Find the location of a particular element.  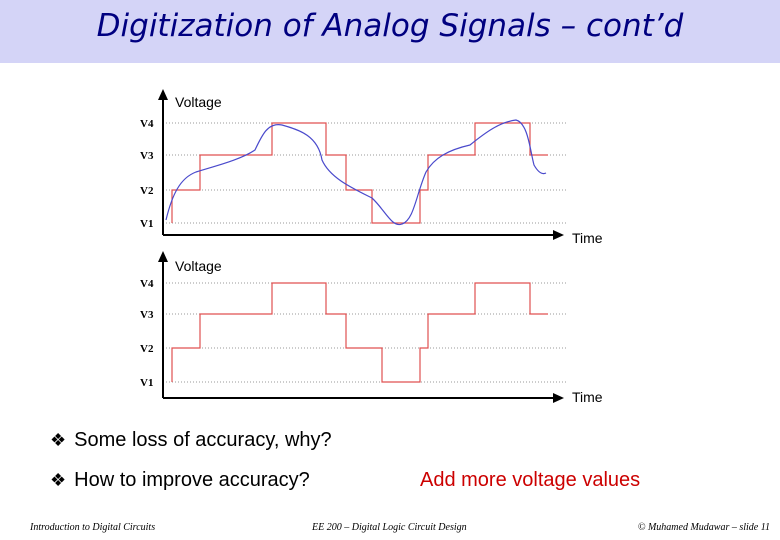

title-bar is located at coordinates (390, 31).